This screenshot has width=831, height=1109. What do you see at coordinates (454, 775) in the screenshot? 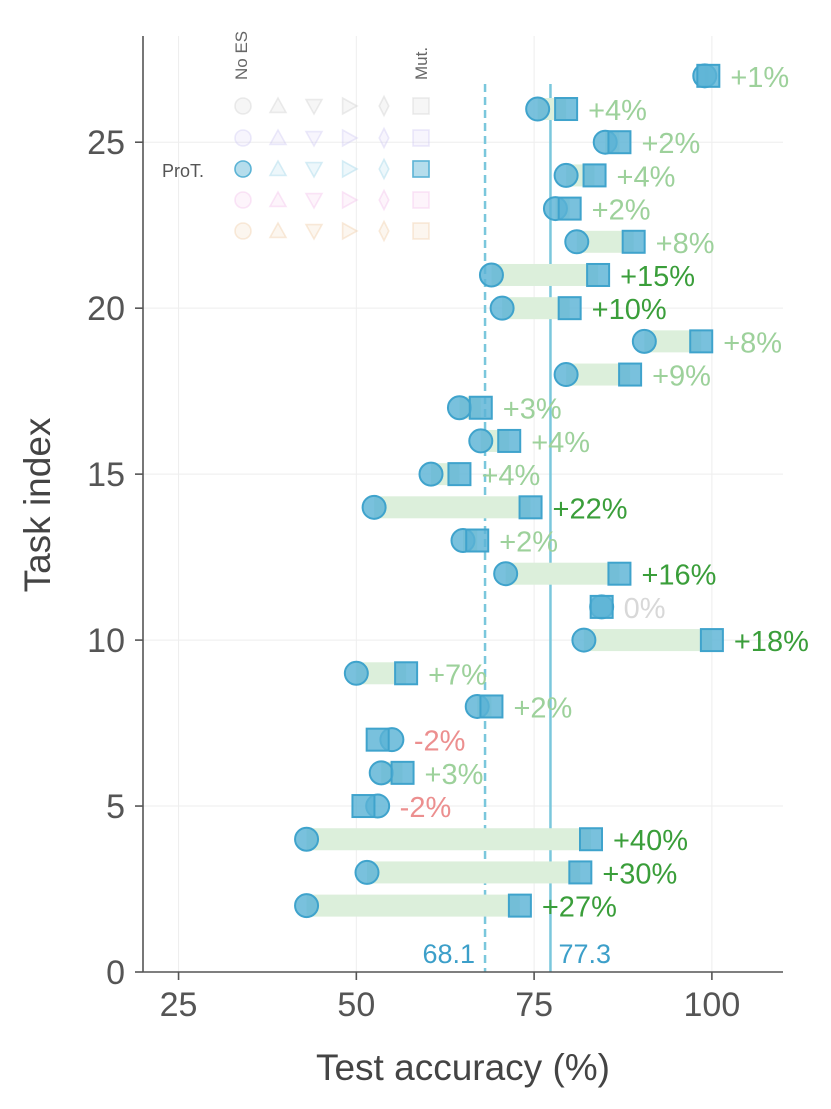
I see `delta-label: +3%` at bounding box center [454, 775].